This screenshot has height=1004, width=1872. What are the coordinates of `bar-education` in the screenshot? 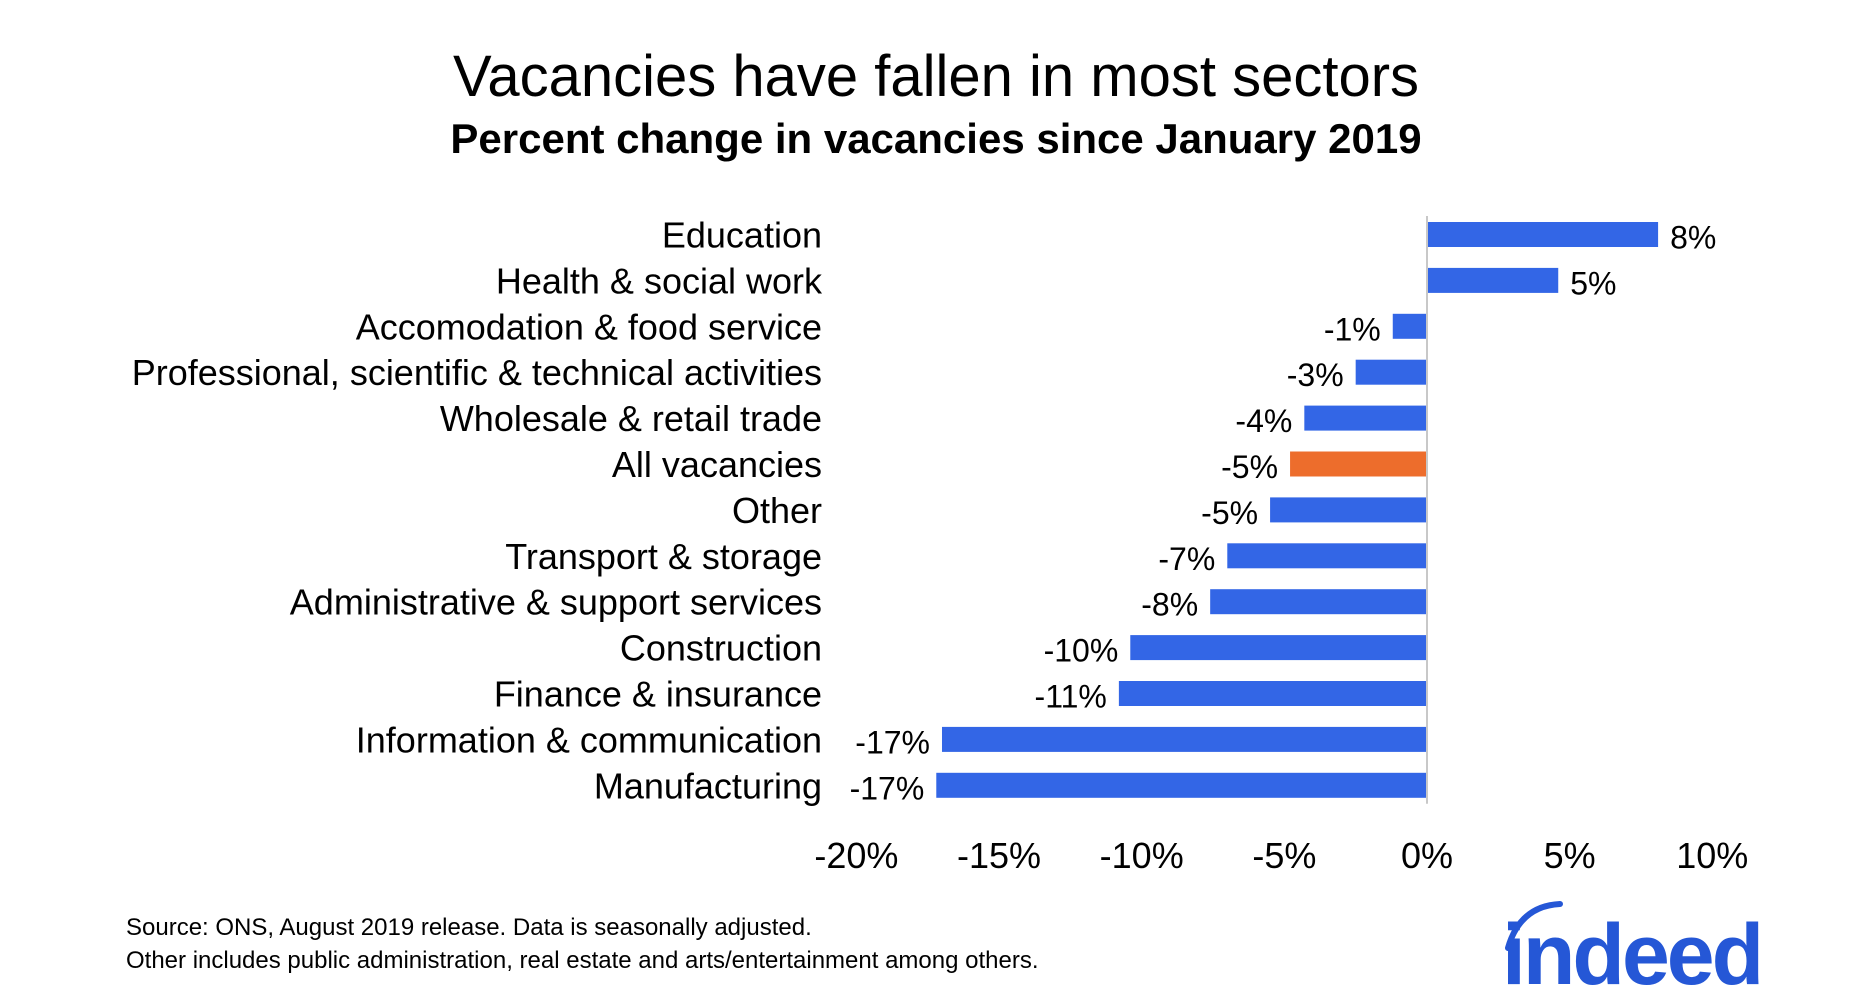 It's located at (1543, 234).